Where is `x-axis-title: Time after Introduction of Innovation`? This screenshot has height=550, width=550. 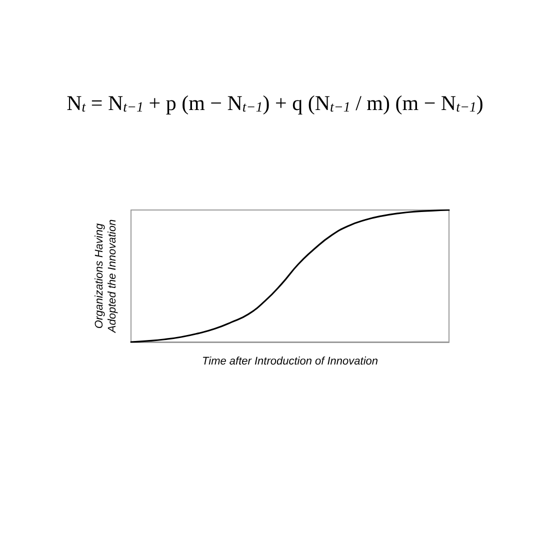
x-axis-title: Time after Introduction of Innovation is located at coordinates (290, 362).